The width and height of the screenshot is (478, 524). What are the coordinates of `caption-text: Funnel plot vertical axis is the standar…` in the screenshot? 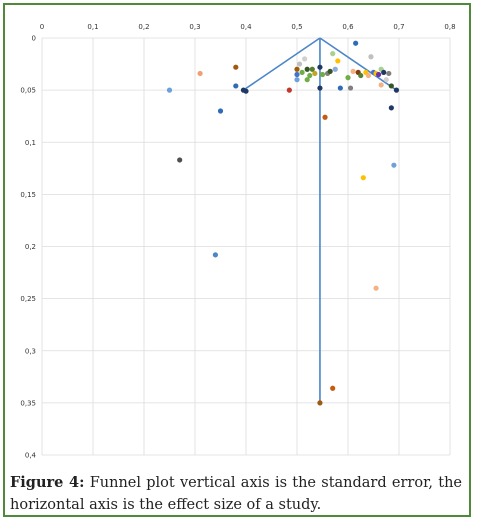 It's located at (236, 494).